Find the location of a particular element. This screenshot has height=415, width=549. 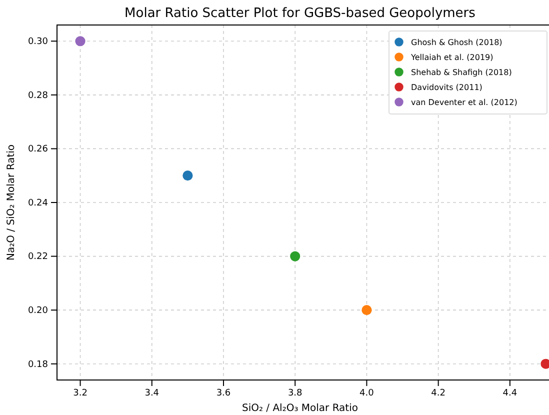

y-tick-label: 0.22 is located at coordinates (38, 257).